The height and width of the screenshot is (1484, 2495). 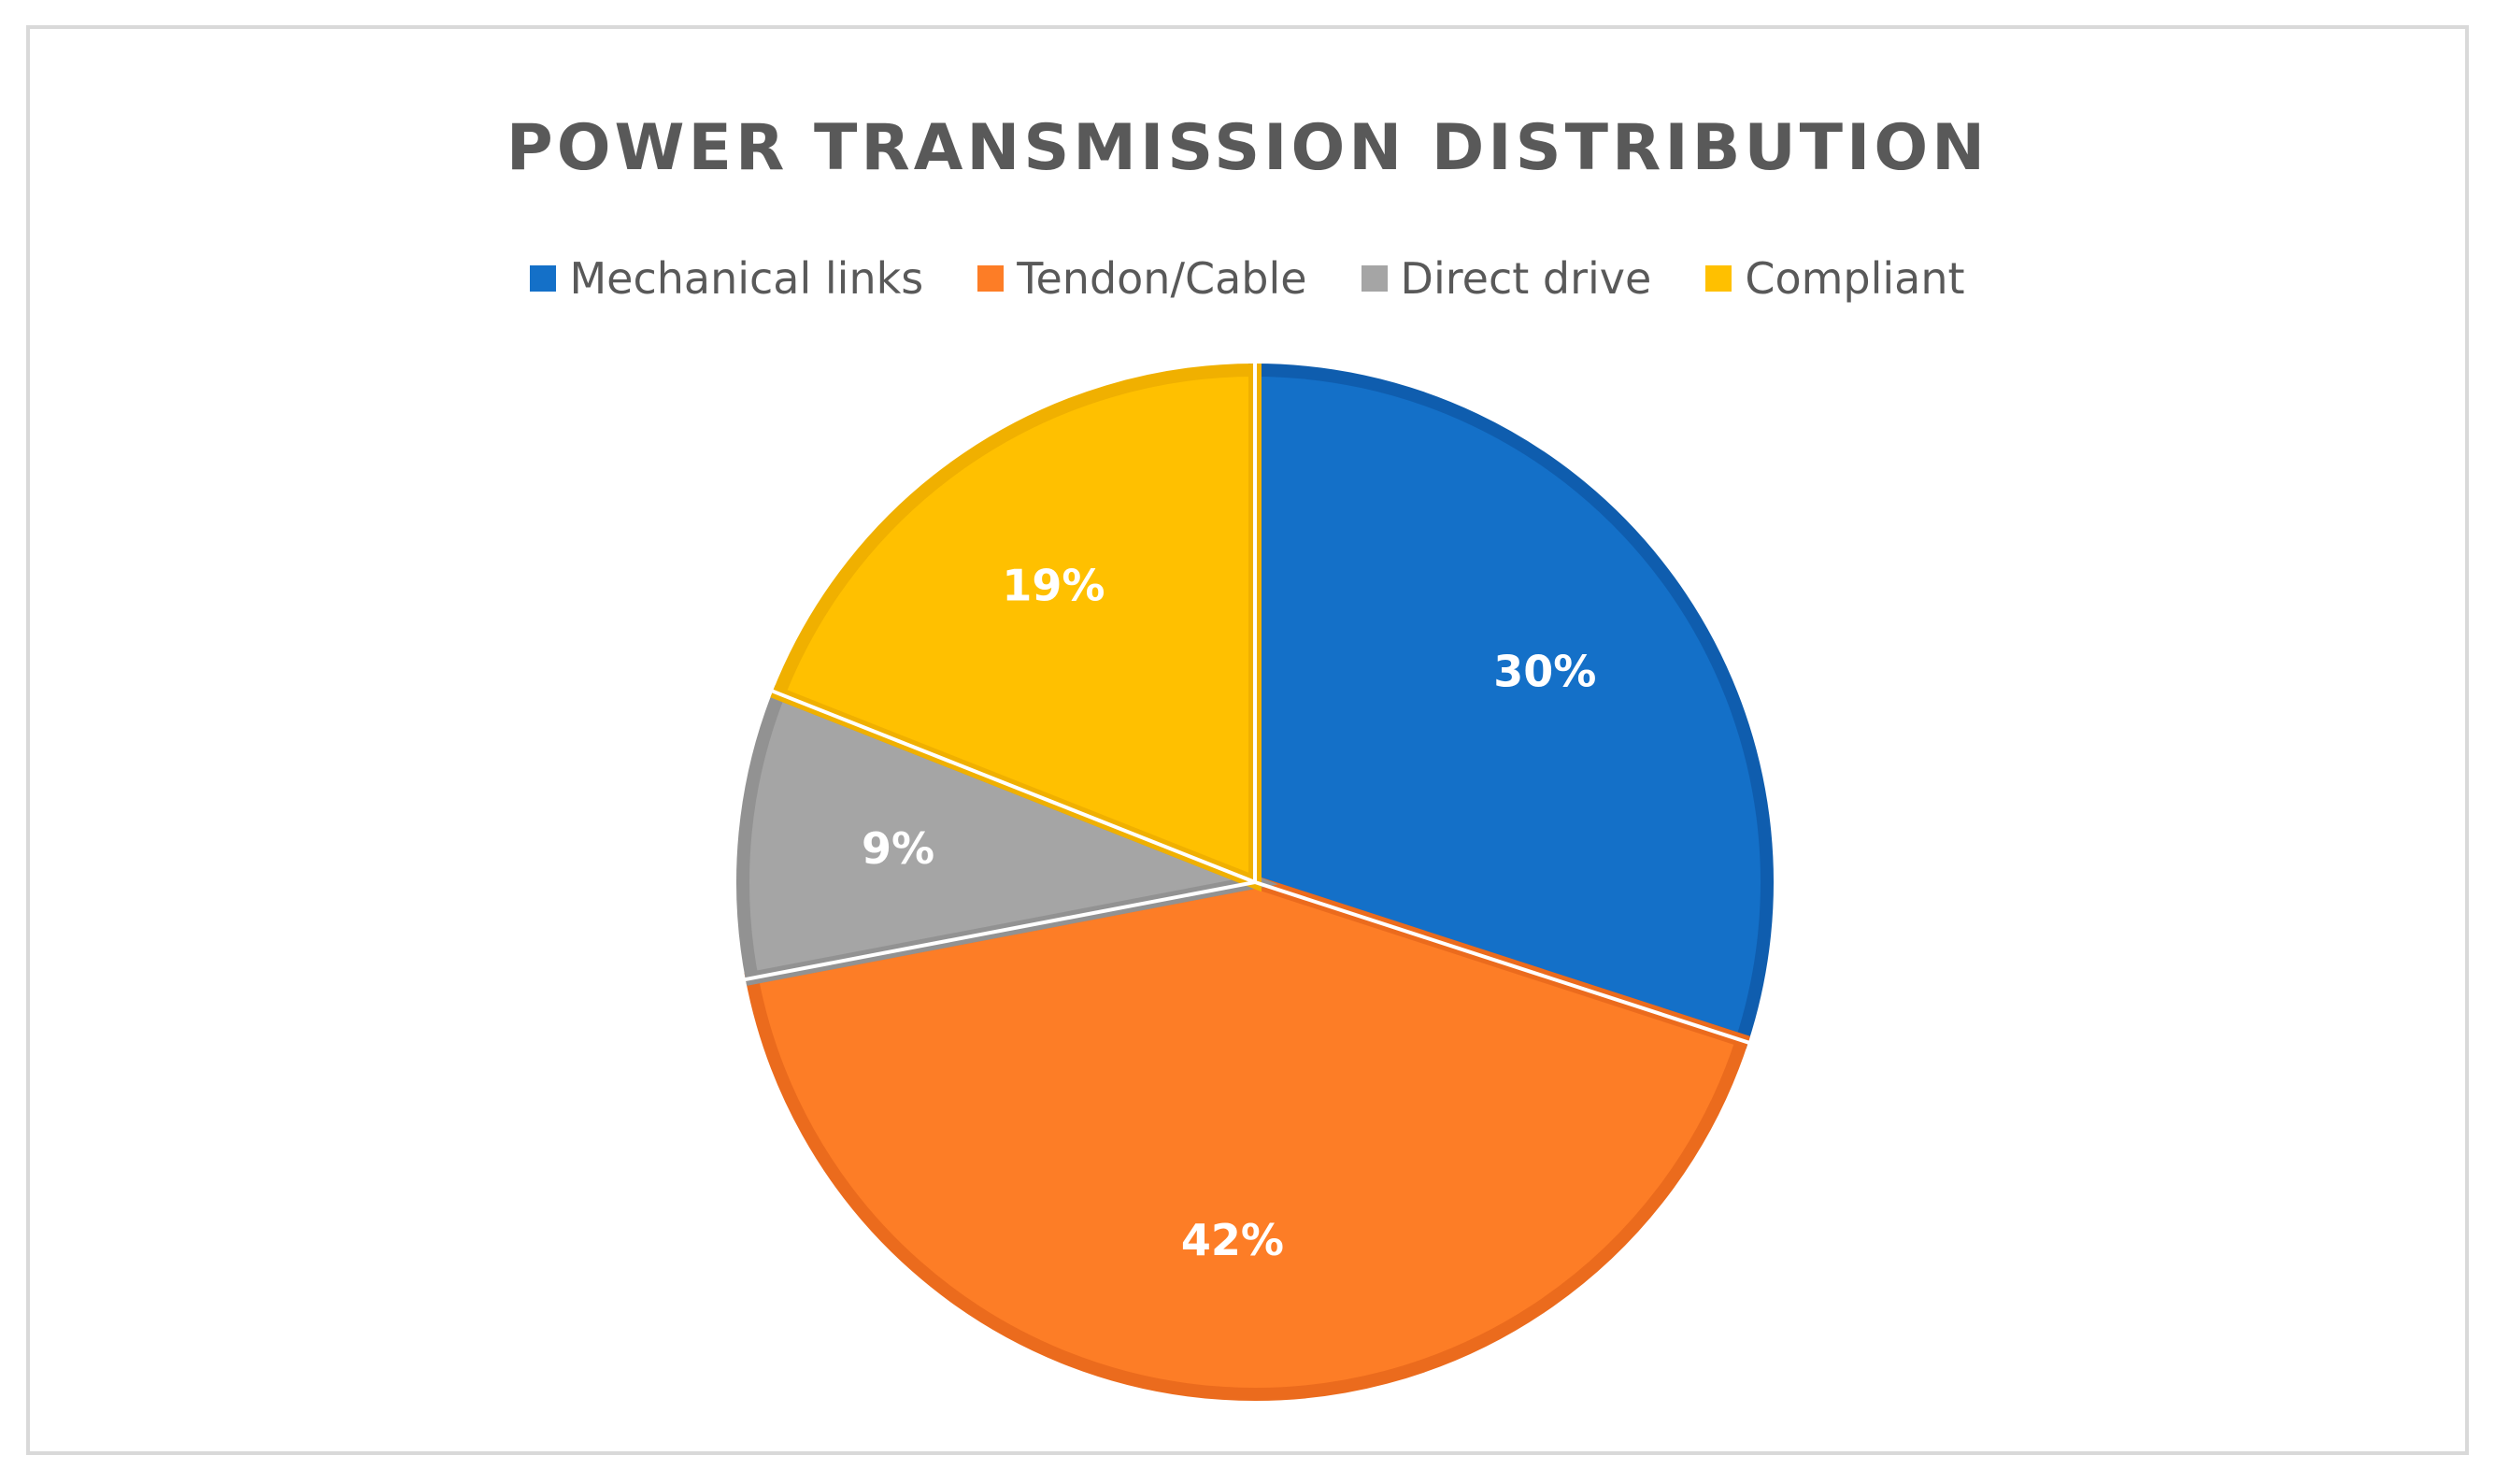 What do you see at coordinates (1374, 278) in the screenshot?
I see `legend-swatch-direct-drive` at bounding box center [1374, 278].